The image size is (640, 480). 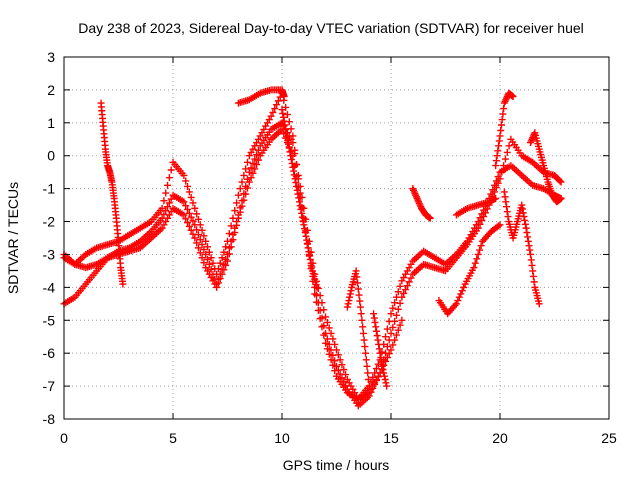 I want to click on series-segment-j, so click(x=469, y=269).